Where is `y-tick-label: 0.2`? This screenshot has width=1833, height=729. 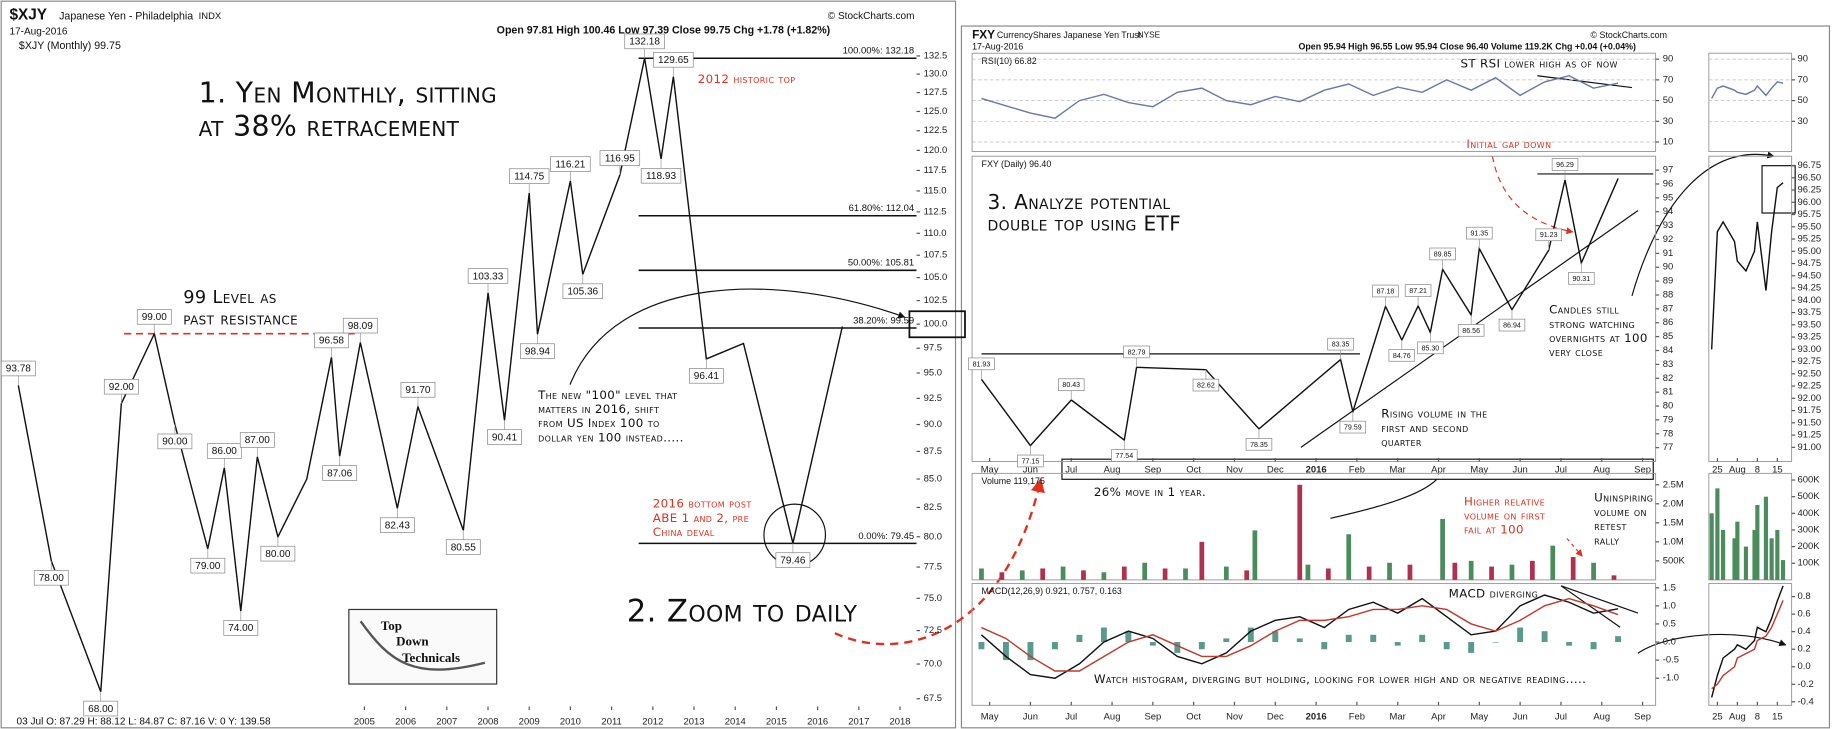 y-tick-label: 0.2 is located at coordinates (1804, 649).